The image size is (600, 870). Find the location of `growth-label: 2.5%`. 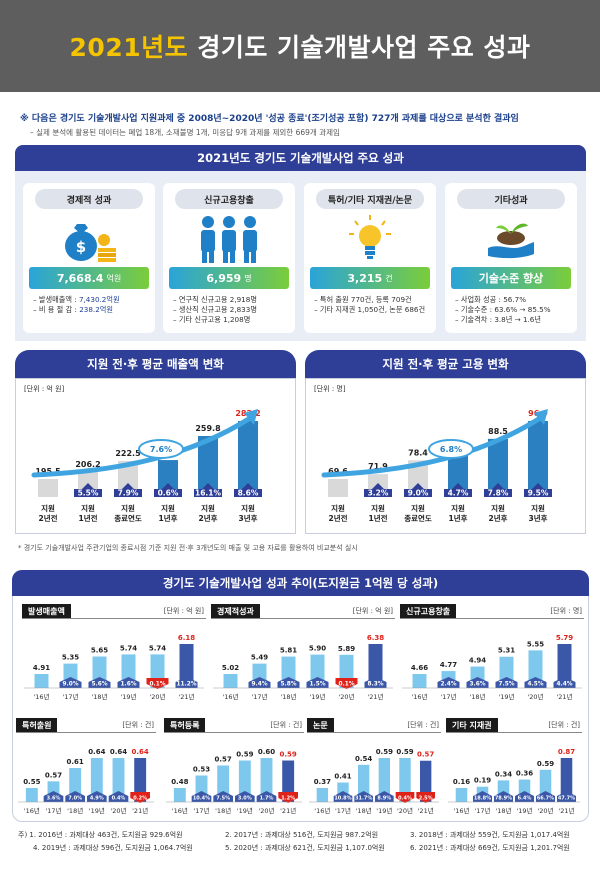

growth-label: 2.5% is located at coordinates (426, 799).